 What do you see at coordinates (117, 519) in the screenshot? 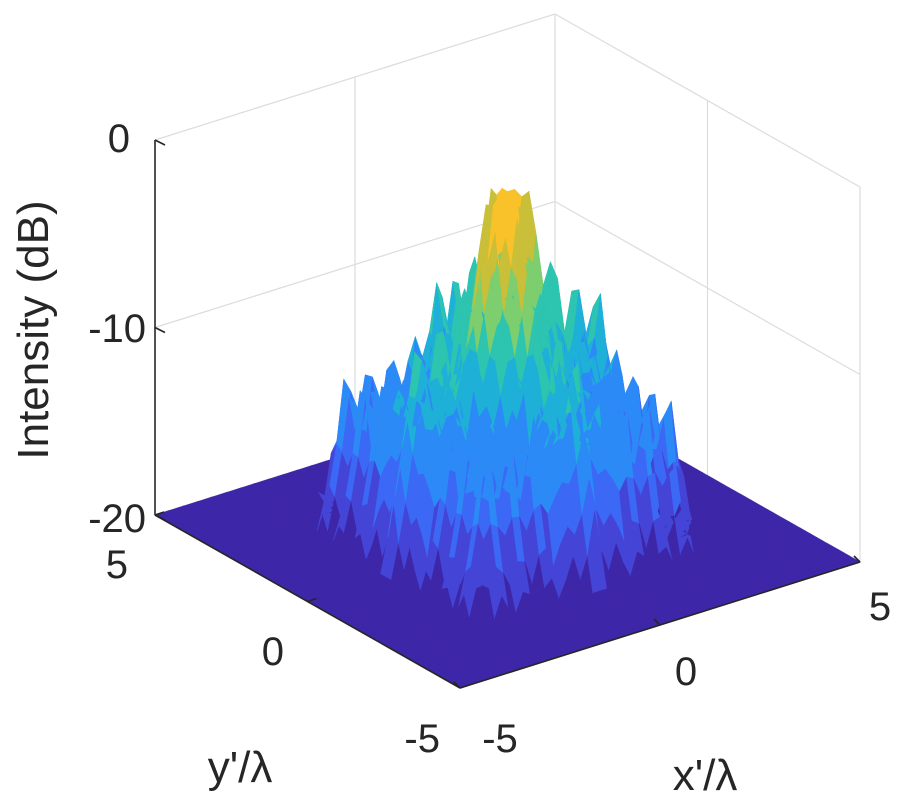
I see `z-tick-label: -20` at bounding box center [117, 519].